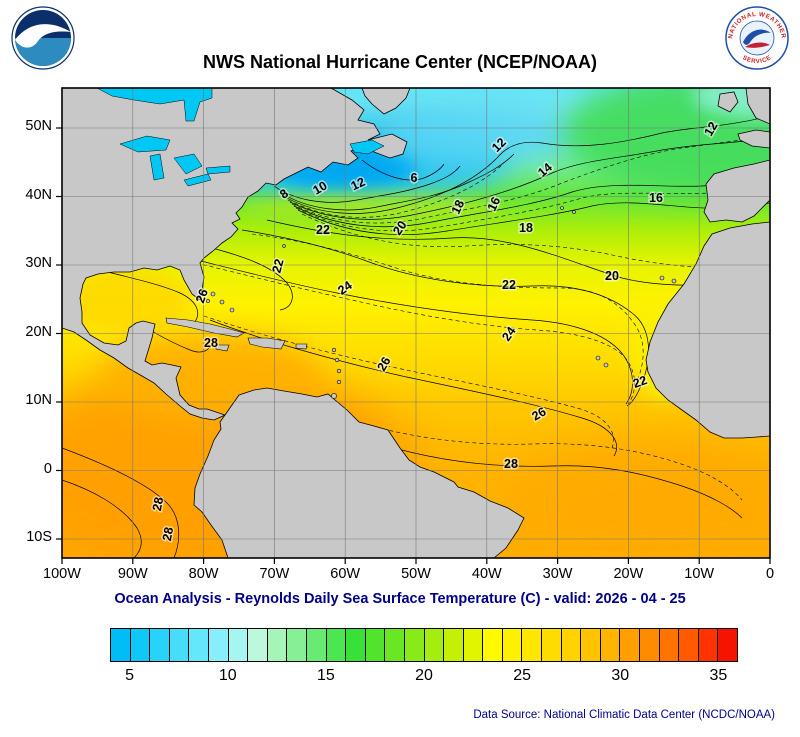  Describe the element at coordinates (38, 263) in the screenshot. I see `lat-tick: 30N` at that location.